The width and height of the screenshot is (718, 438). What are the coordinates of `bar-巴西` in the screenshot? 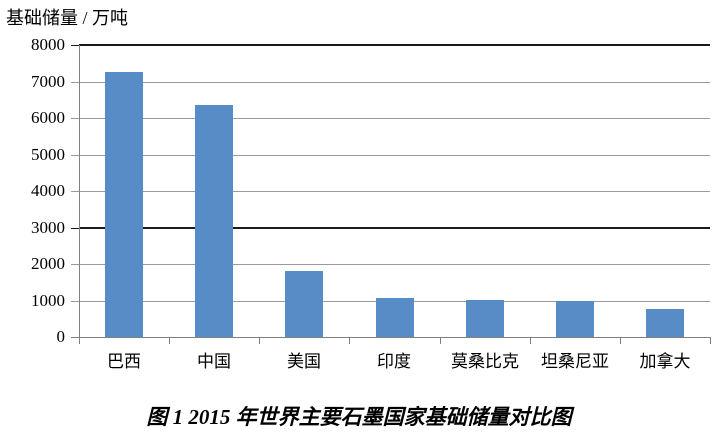 It's located at (124, 204).